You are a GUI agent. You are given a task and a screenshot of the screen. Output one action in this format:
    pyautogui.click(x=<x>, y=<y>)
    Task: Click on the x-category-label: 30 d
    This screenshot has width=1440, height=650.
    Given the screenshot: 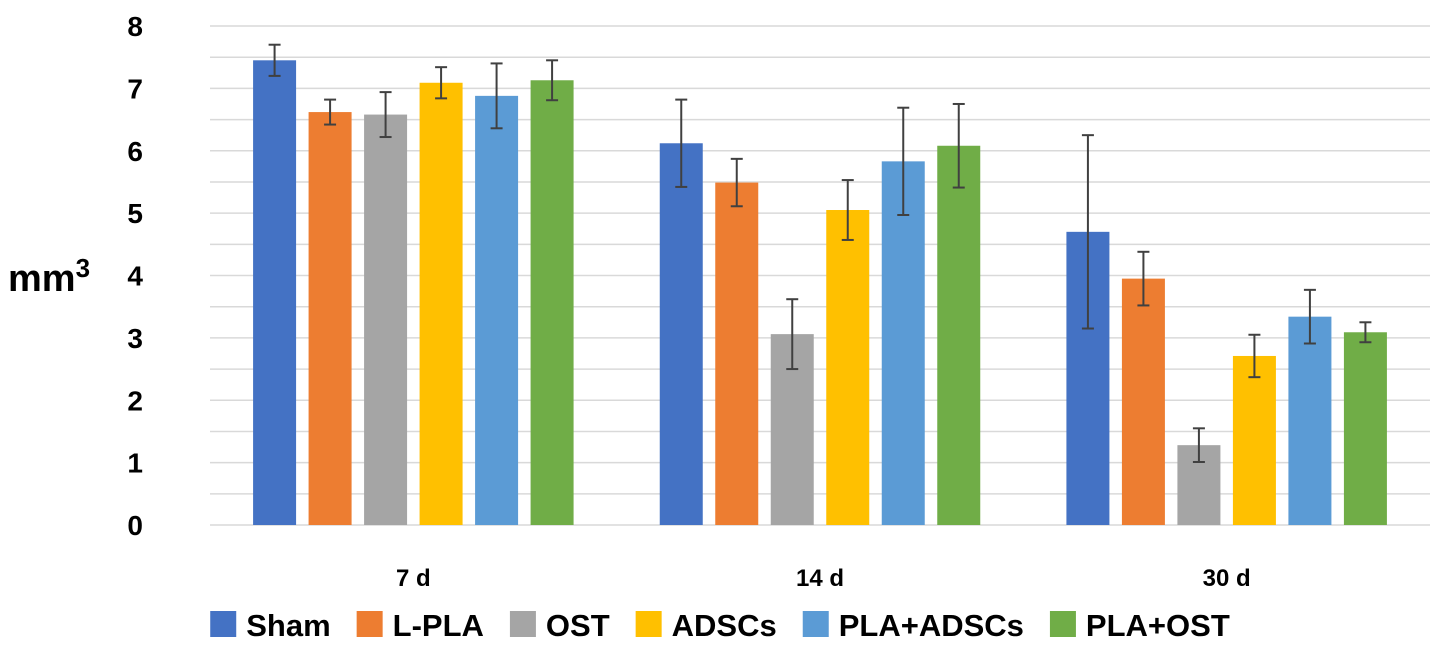 What is the action you would take?
    pyautogui.click(x=1227, y=578)
    